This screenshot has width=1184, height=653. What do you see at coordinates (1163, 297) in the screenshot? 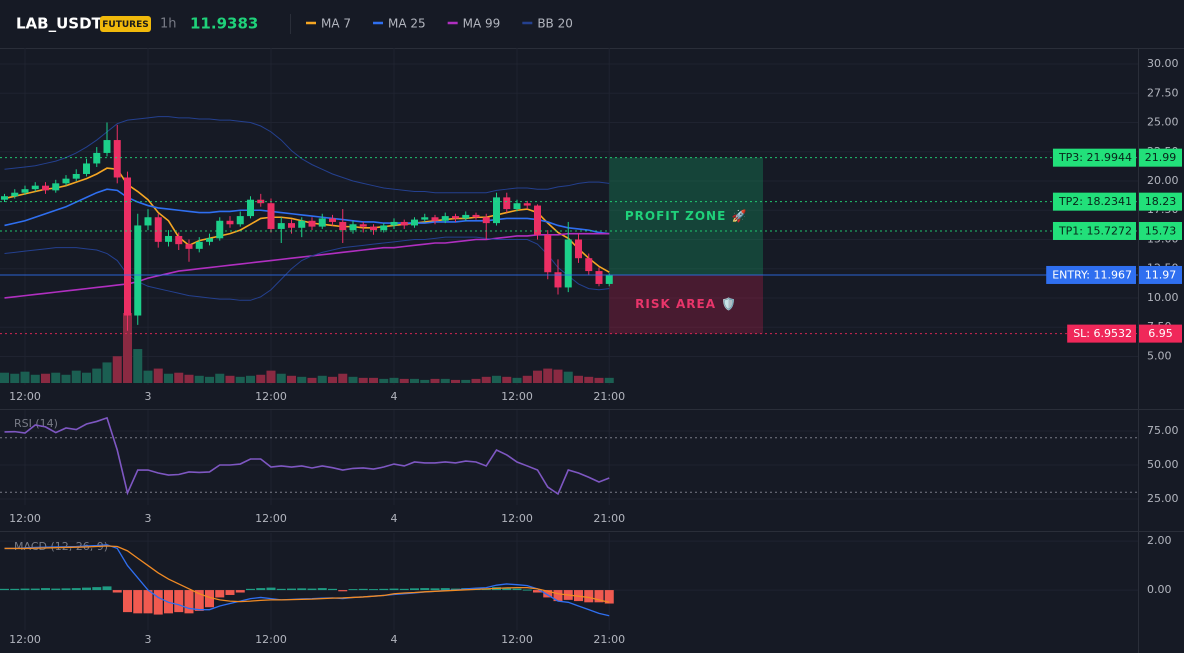
I see `y-tick-label: 10.00` at bounding box center [1163, 297].